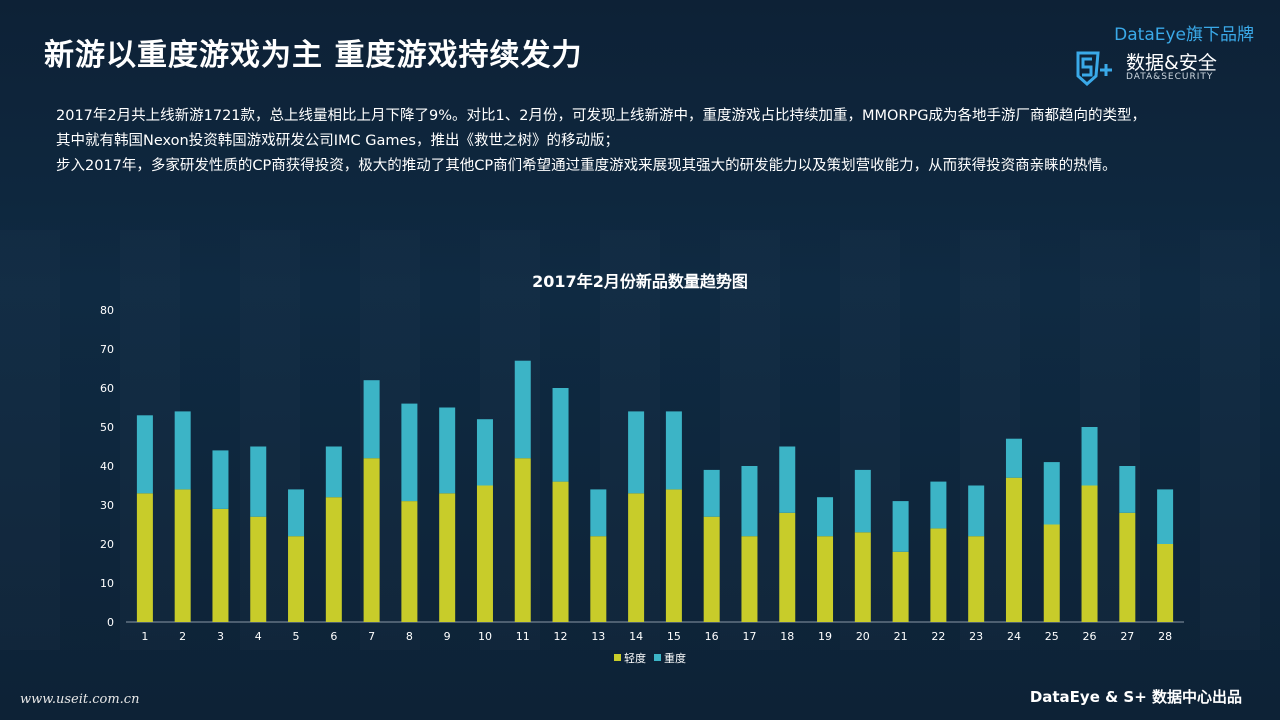  I want to click on x-tick-label: 25, so click(1052, 636).